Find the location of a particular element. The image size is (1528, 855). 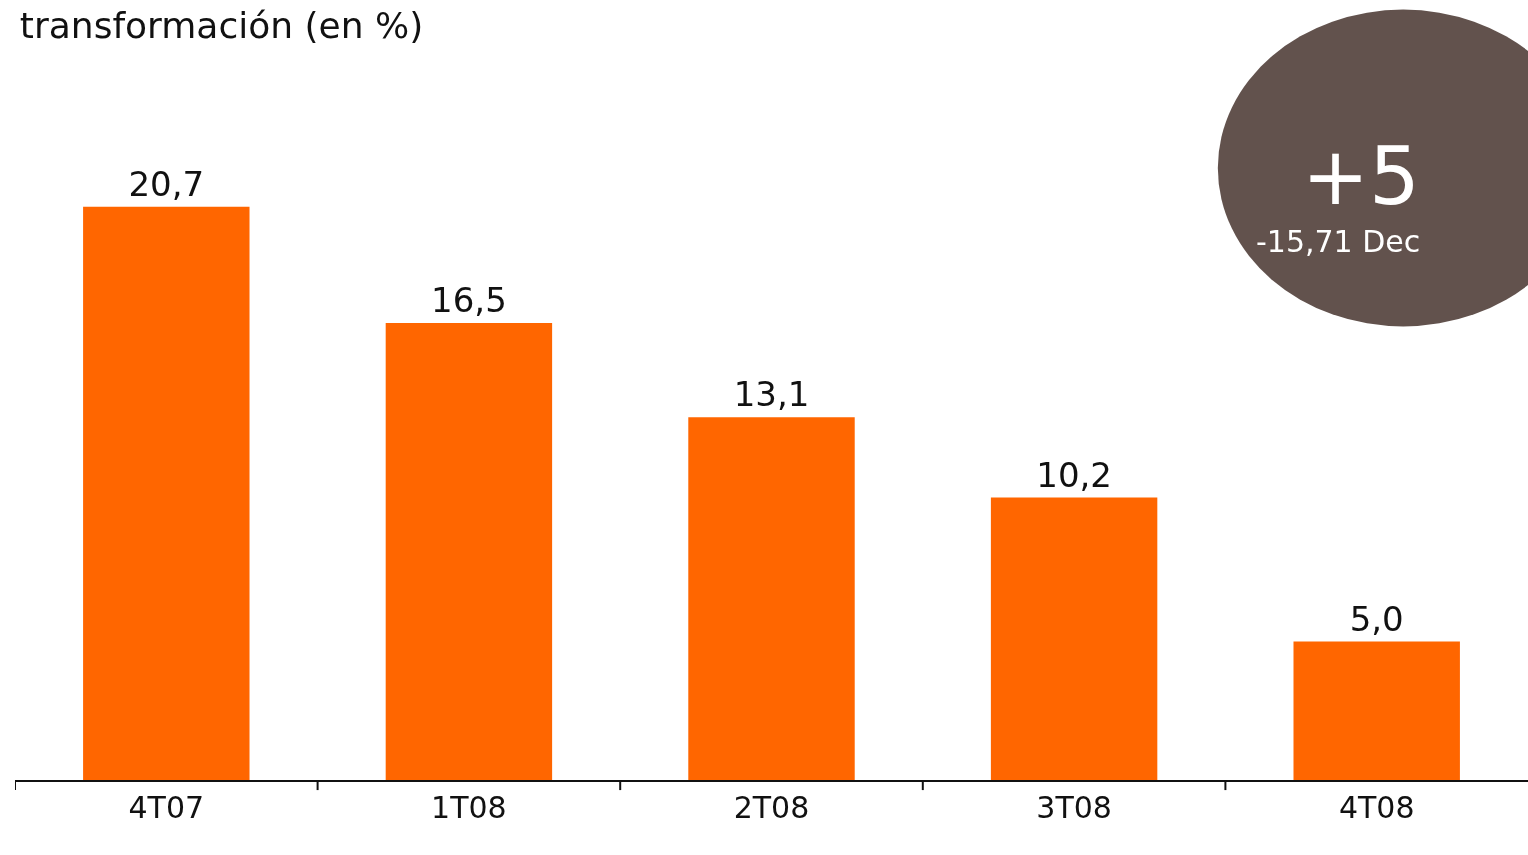

data-label: 5,0 is located at coordinates (1376, 618).